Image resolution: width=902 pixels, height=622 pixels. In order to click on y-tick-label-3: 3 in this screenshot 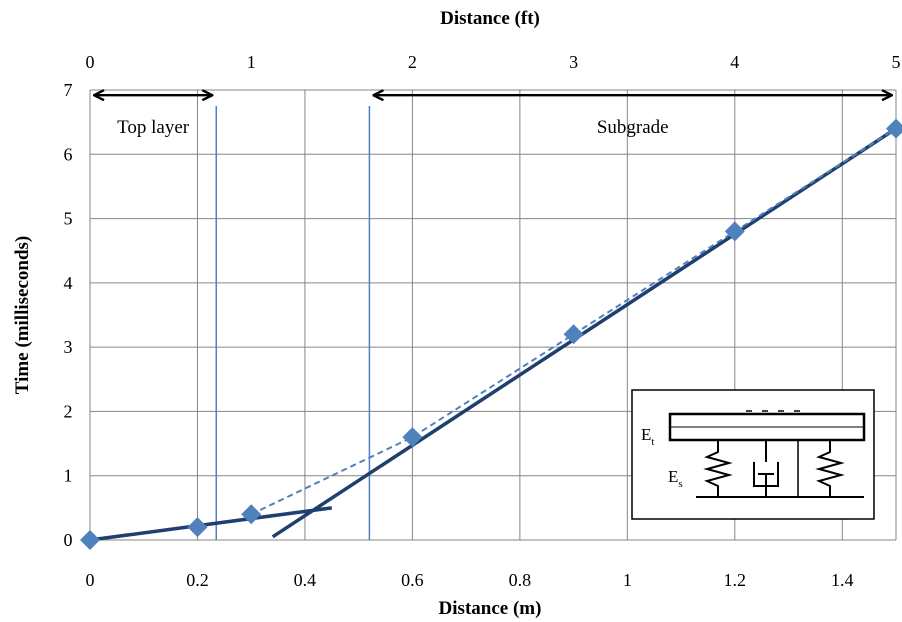, I will do `click(68, 347)`.